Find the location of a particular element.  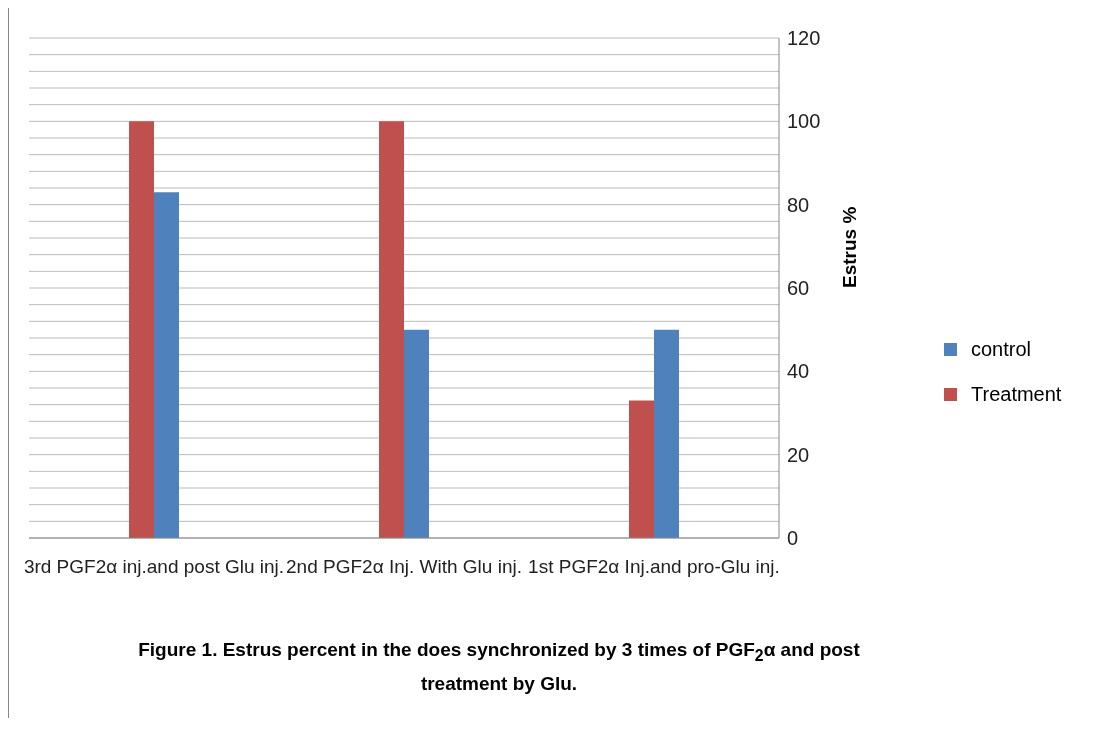

legend-label: Treatment is located at coordinates (1016, 394).